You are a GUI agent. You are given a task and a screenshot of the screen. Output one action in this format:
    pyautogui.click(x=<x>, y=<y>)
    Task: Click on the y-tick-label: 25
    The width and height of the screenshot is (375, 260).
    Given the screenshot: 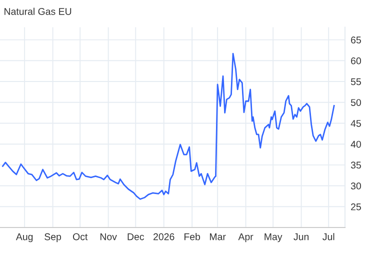 What is the action you would take?
    pyautogui.click(x=356, y=206)
    